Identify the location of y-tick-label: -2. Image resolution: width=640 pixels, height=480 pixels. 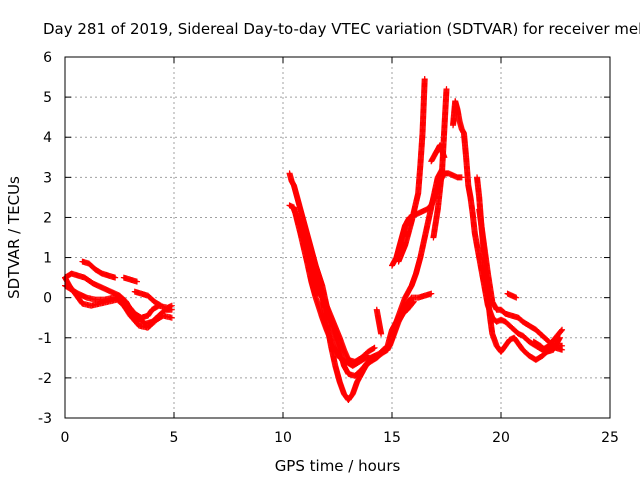
(45, 379).